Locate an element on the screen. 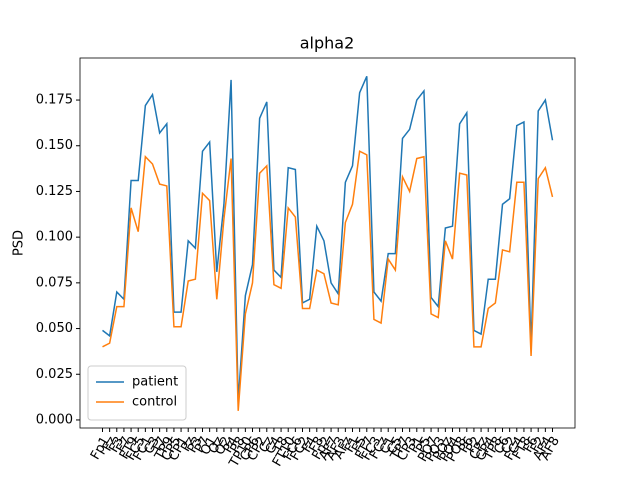 The height and width of the screenshot is (480, 640). x-tick-label: F7 is located at coordinates (124, 444).